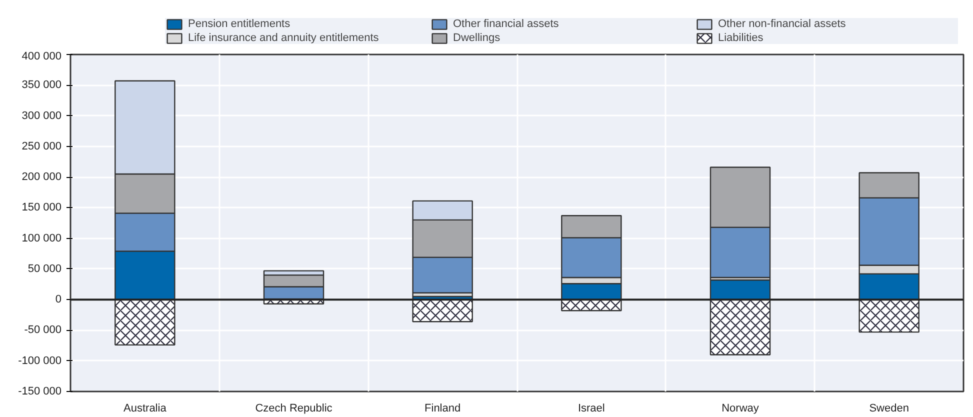 Image resolution: width=973 pixels, height=417 pixels. Describe the element at coordinates (42, 85) in the screenshot. I see `y-tick-label: 350 000` at that location.